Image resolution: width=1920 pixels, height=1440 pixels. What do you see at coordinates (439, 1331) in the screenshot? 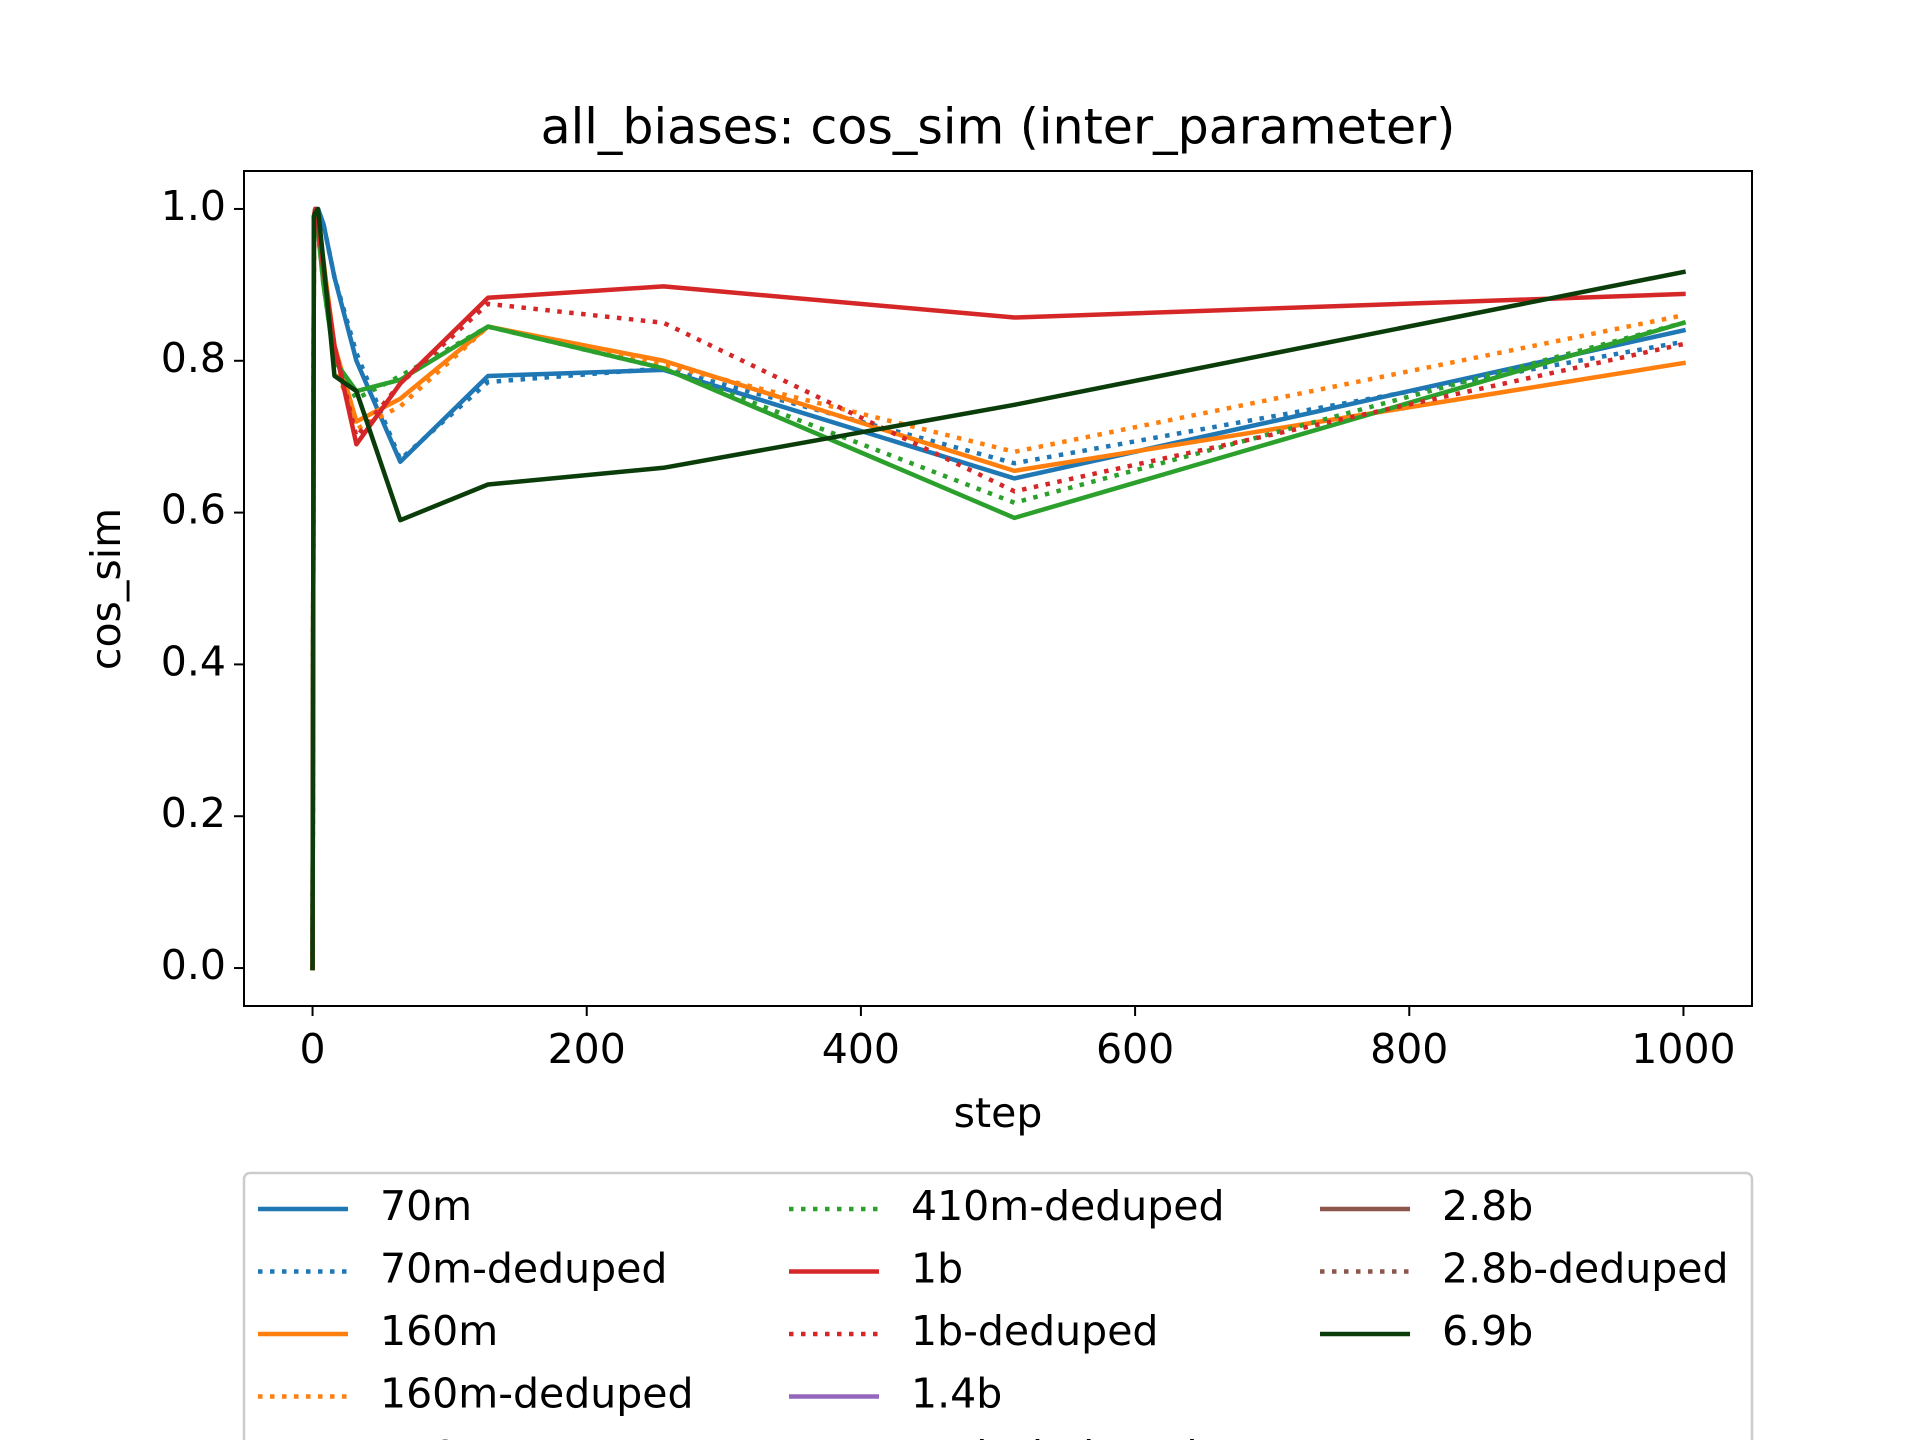
I see `legend-label: 160m` at bounding box center [439, 1331].